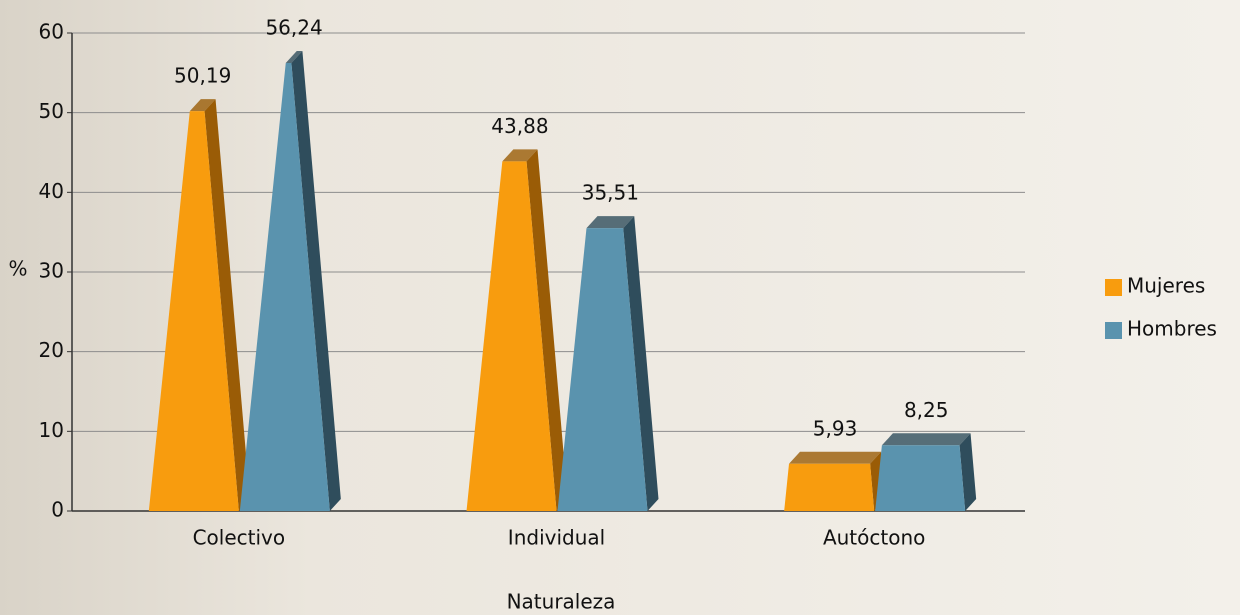 The width and height of the screenshot is (1240, 615). I want to click on legend-label: Hombres, so click(1172, 329).